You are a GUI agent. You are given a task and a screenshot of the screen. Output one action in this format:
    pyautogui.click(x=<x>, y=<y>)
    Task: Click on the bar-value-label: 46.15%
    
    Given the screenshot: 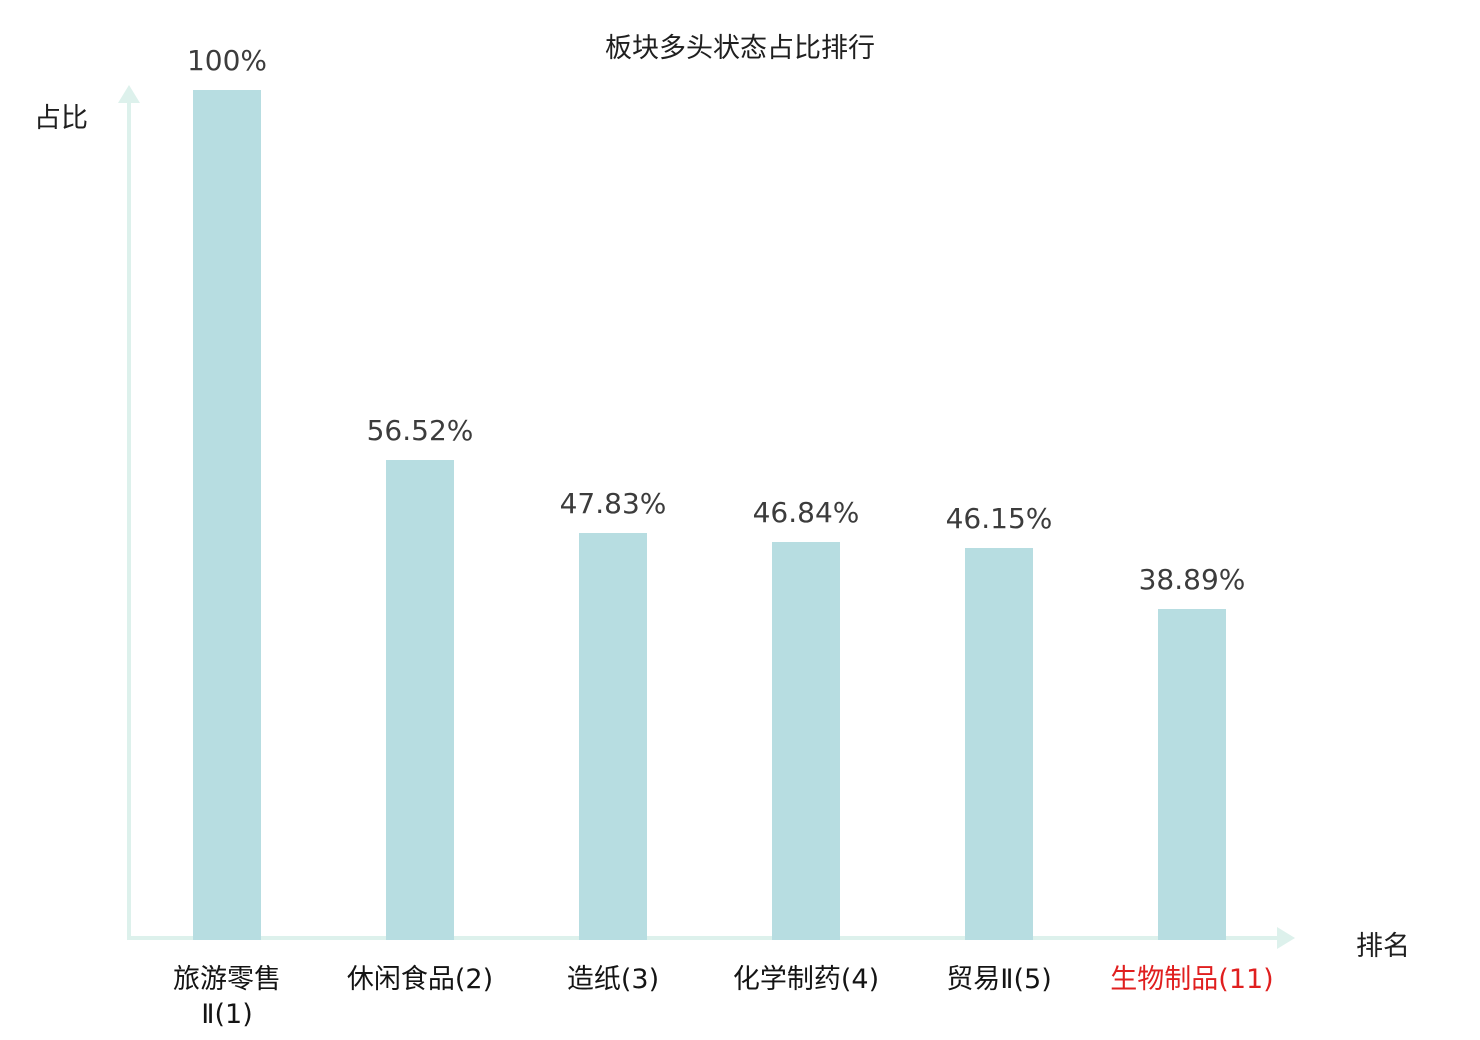 What is the action you would take?
    pyautogui.click(x=999, y=518)
    